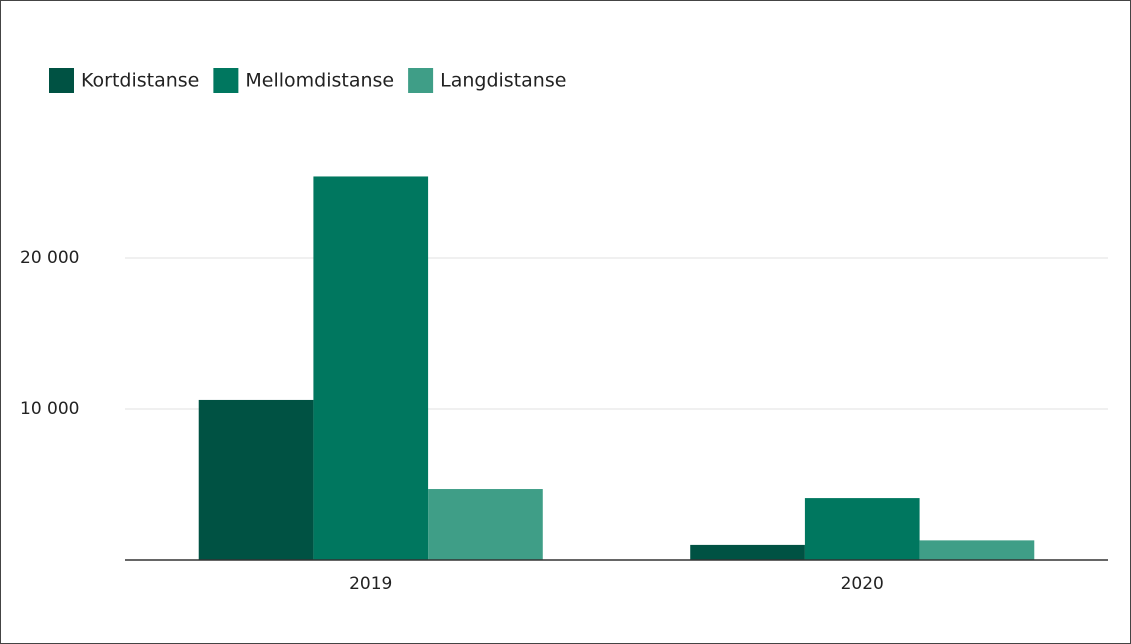 Image resolution: width=1131 pixels, height=644 pixels. I want to click on x-tick-label: 2019, so click(370, 584).